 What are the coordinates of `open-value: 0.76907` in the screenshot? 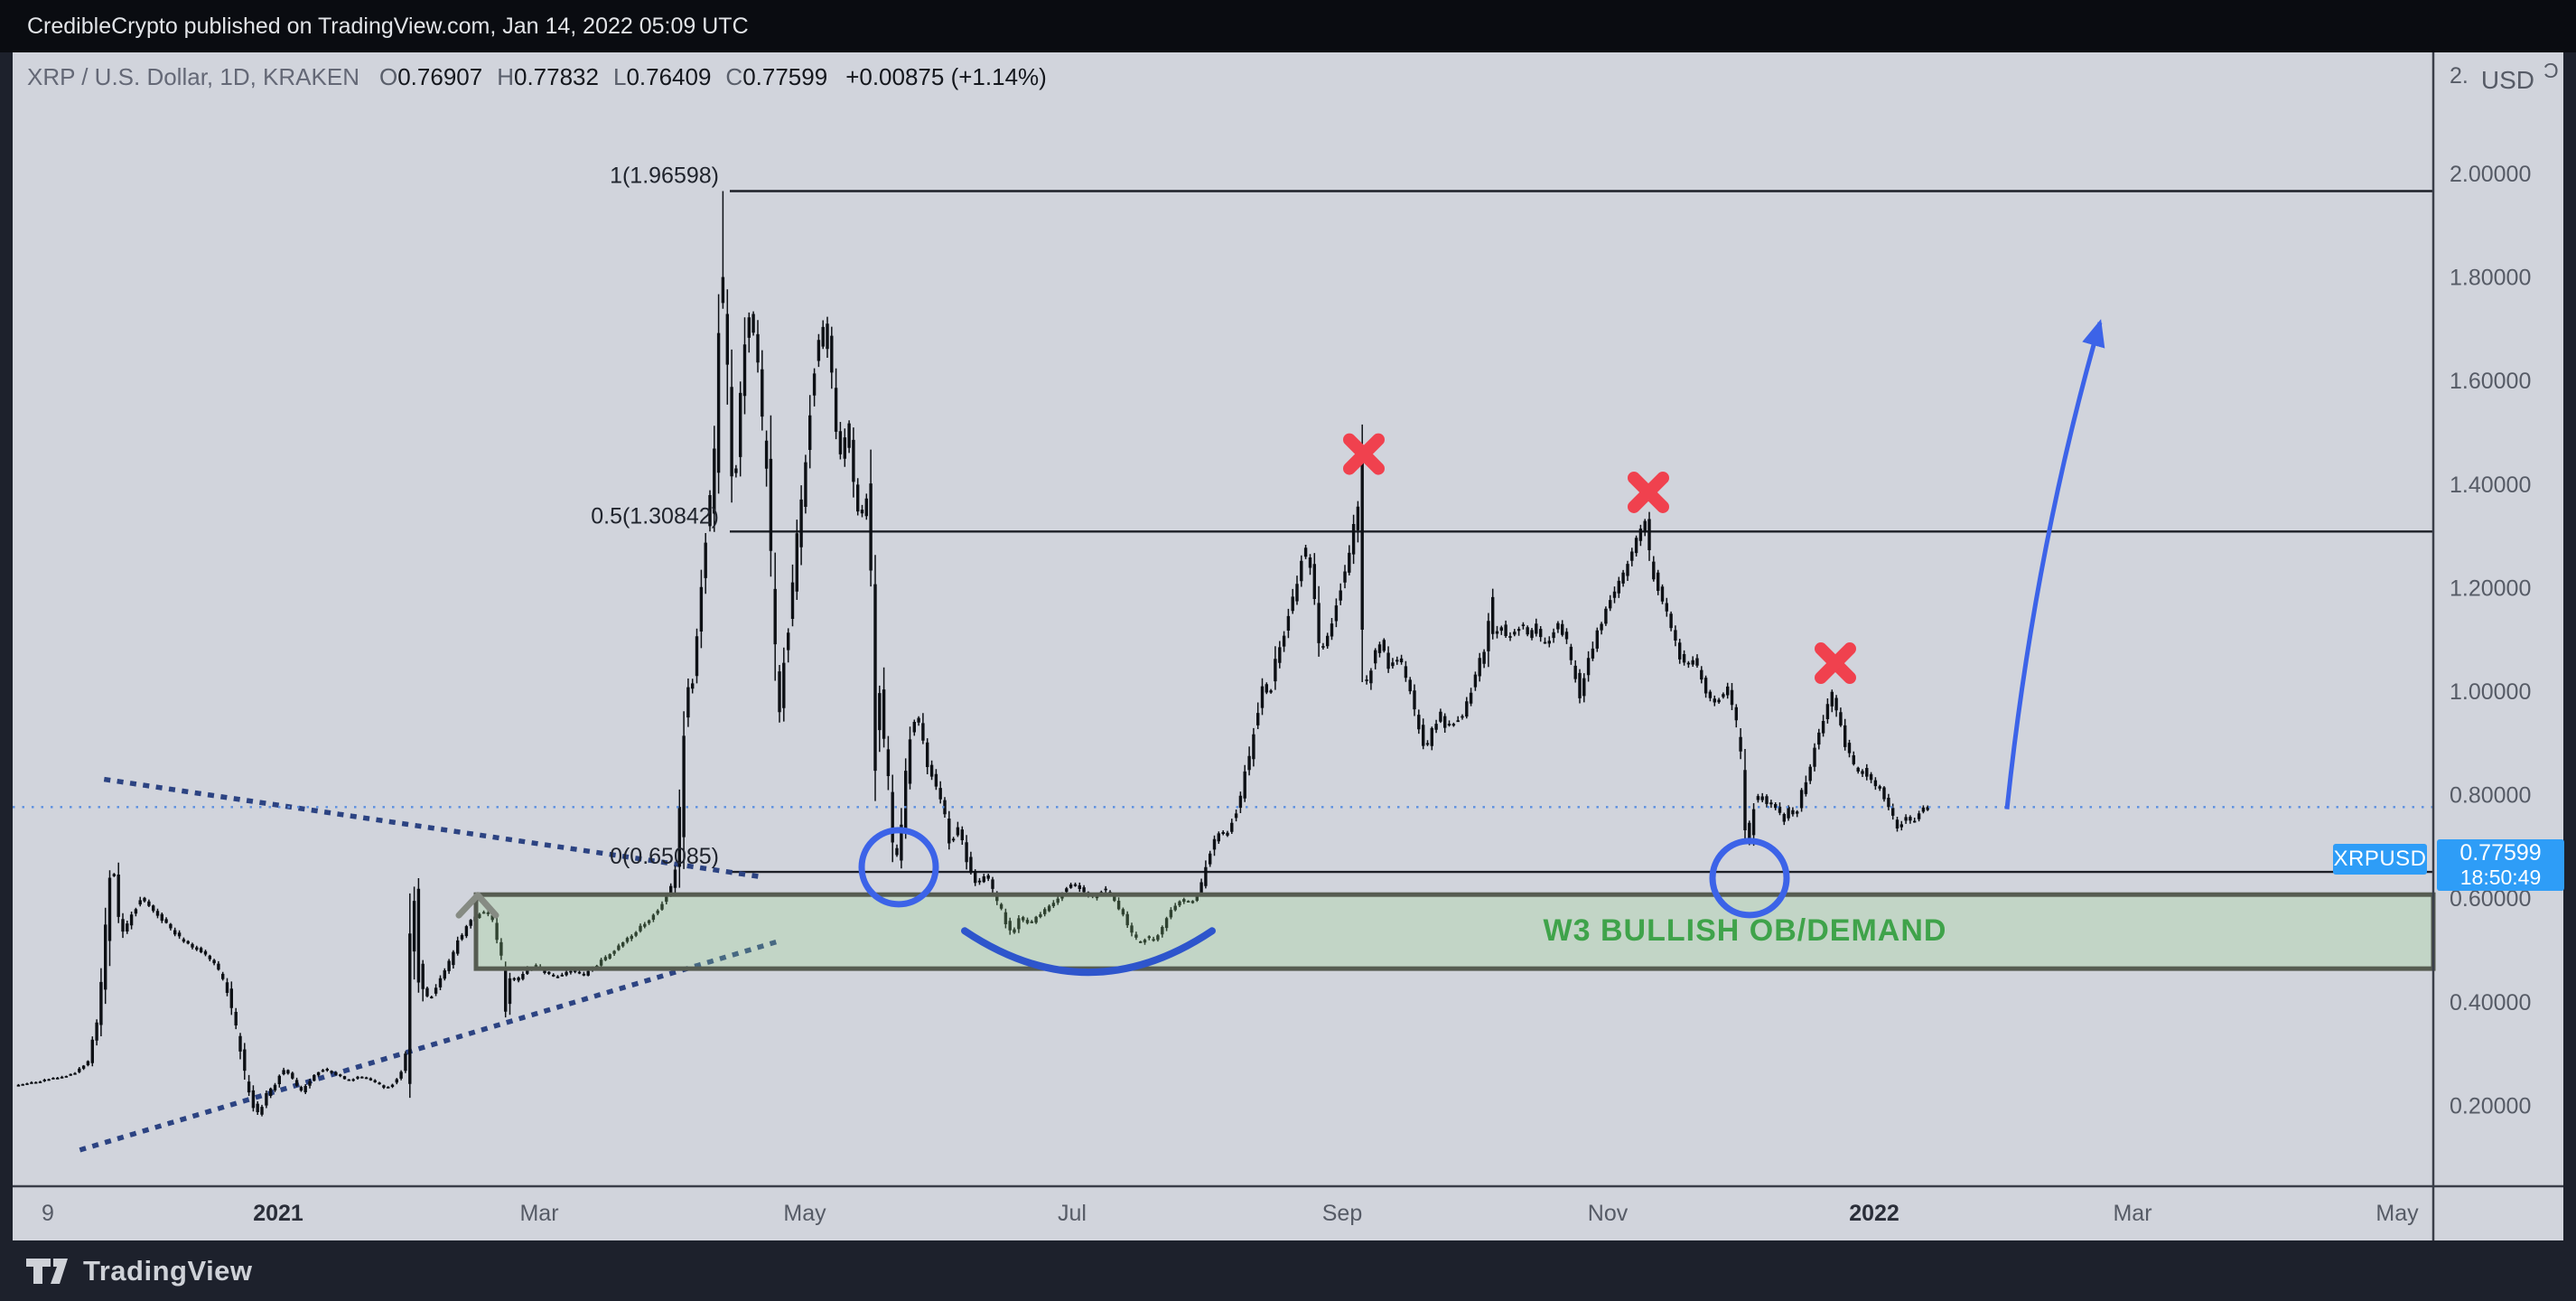 It's located at (440, 76).